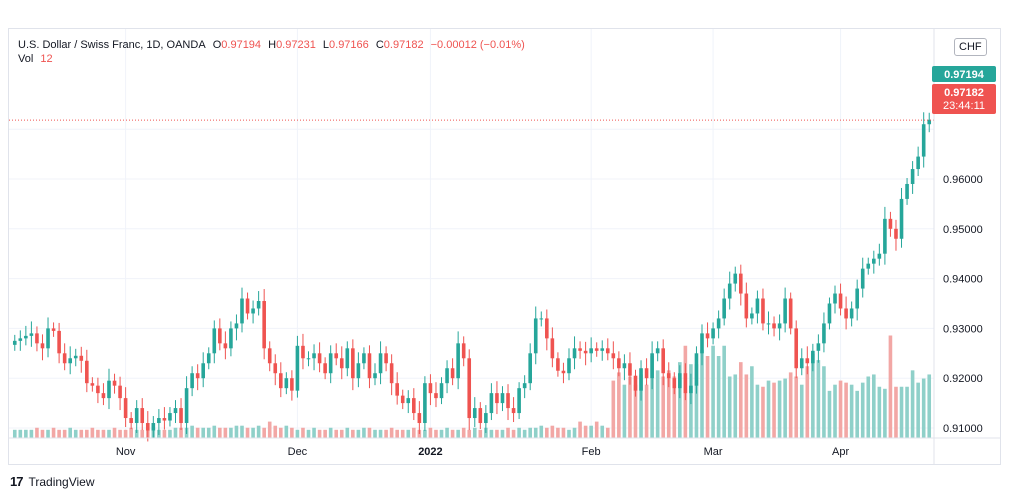 The image size is (1012, 501). Describe the element at coordinates (970, 47) in the screenshot. I see `currency-button: CHF` at that location.